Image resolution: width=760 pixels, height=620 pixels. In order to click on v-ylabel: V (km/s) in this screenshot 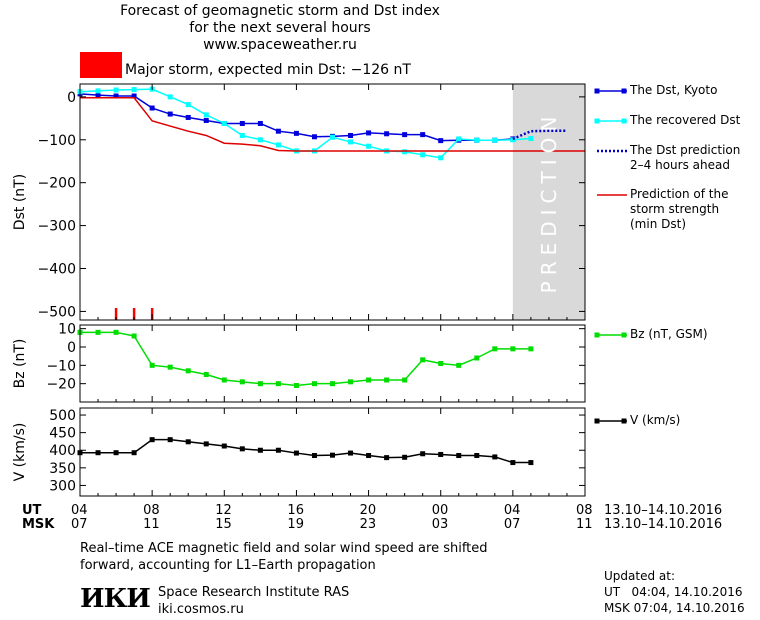, I will do `click(20, 452)`.